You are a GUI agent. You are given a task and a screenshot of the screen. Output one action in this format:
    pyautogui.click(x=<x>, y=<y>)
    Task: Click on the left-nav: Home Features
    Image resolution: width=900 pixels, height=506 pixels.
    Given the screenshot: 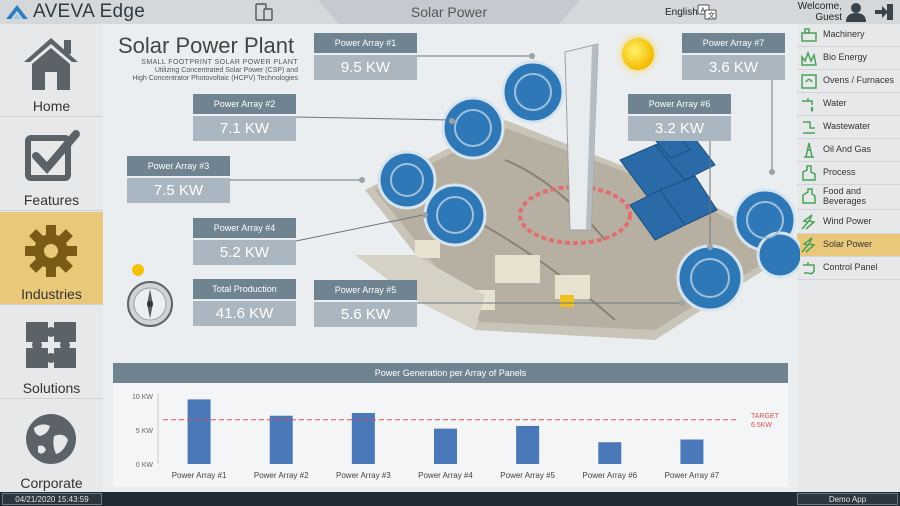 What is the action you would take?
    pyautogui.click(x=51, y=258)
    